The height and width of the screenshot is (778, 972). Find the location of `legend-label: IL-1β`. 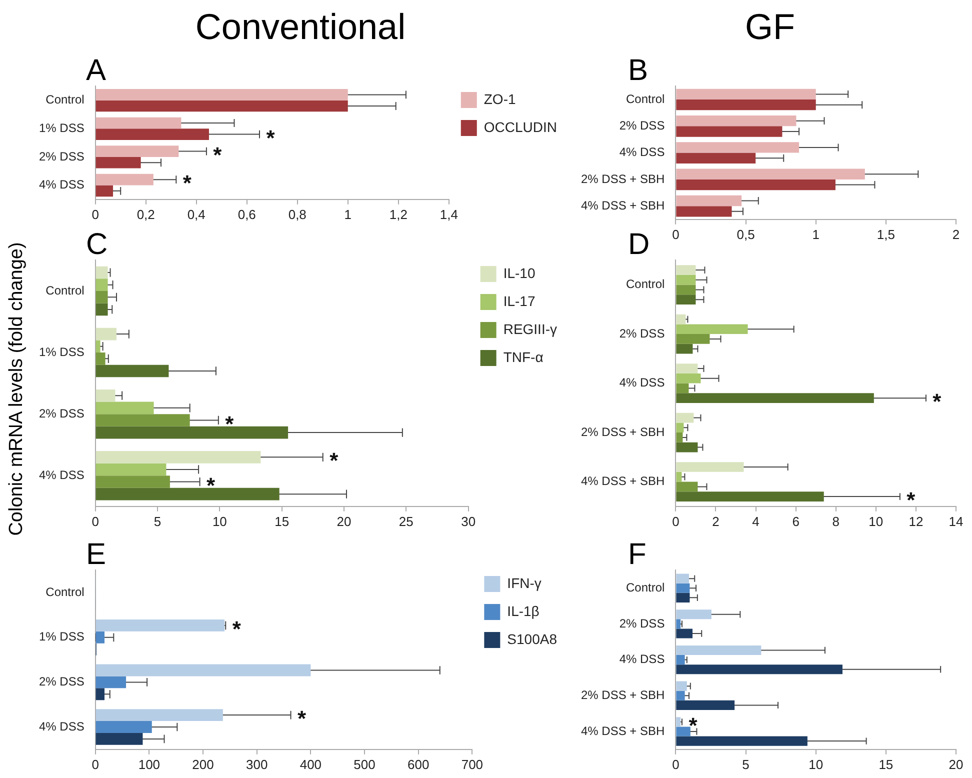

legend-label: IL-1β is located at coordinates (523, 610).